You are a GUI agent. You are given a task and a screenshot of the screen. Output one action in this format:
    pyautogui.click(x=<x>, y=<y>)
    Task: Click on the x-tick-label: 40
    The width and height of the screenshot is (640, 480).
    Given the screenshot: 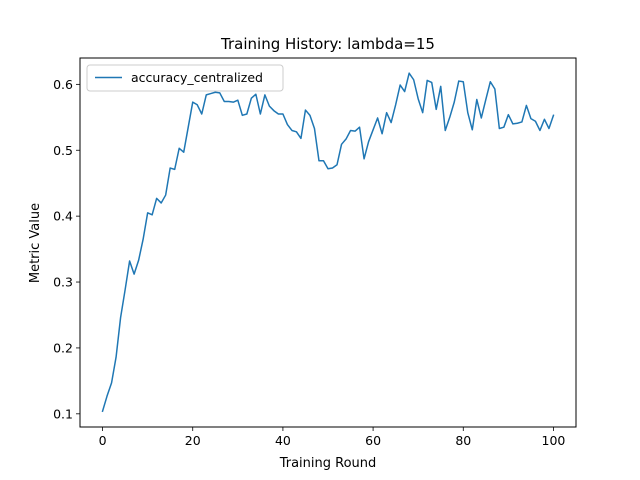 What is the action you would take?
    pyautogui.click(x=283, y=440)
    